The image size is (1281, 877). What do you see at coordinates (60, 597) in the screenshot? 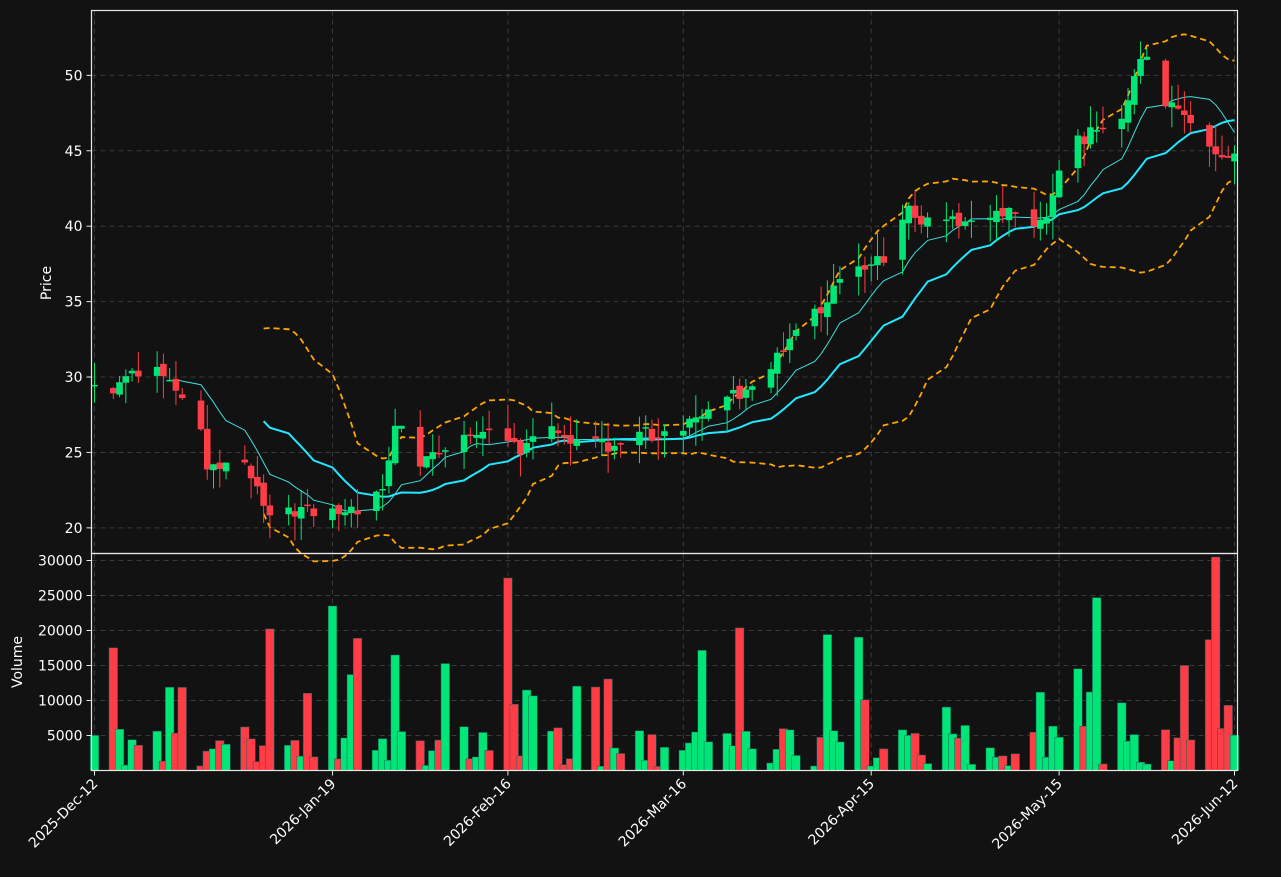
I see `volume-tick-label: 25000` at bounding box center [60, 597].